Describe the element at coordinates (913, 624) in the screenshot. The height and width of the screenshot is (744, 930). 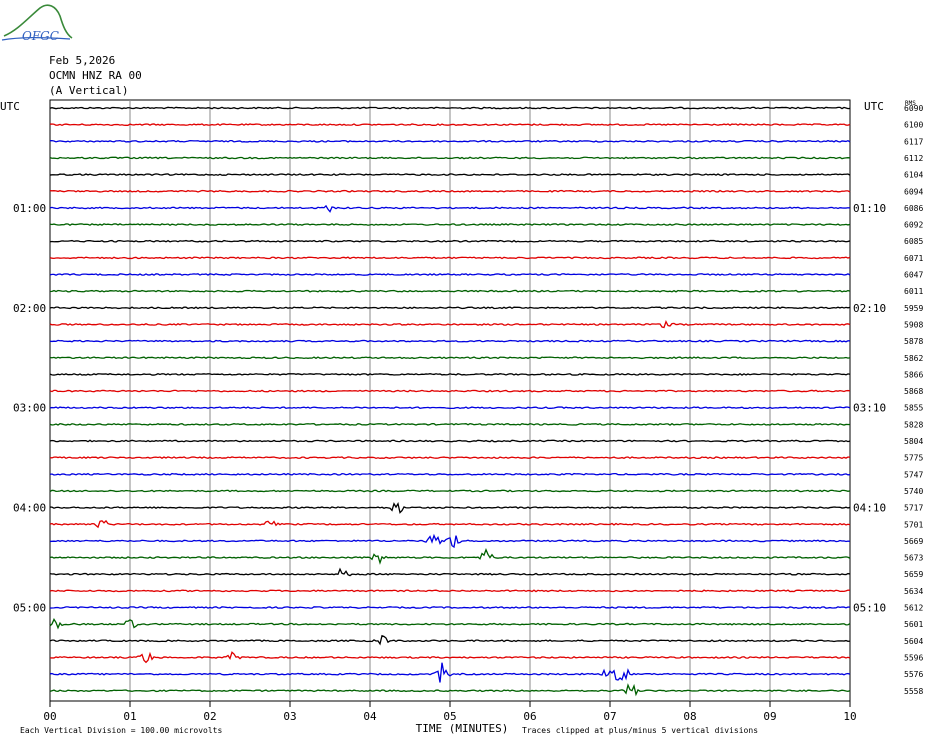
I see `trace-rms-value: 5601` at that location.